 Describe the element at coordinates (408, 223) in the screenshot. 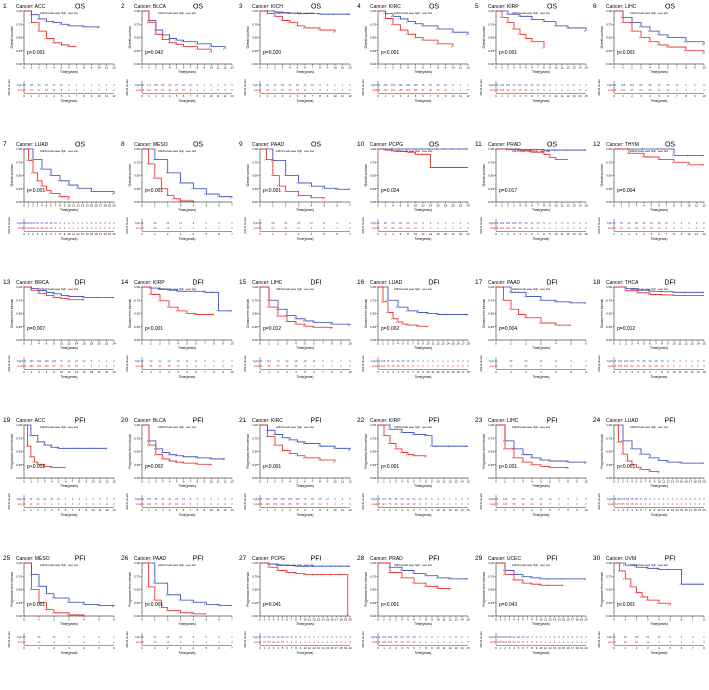

I see `risk-count-high: 22` at that location.